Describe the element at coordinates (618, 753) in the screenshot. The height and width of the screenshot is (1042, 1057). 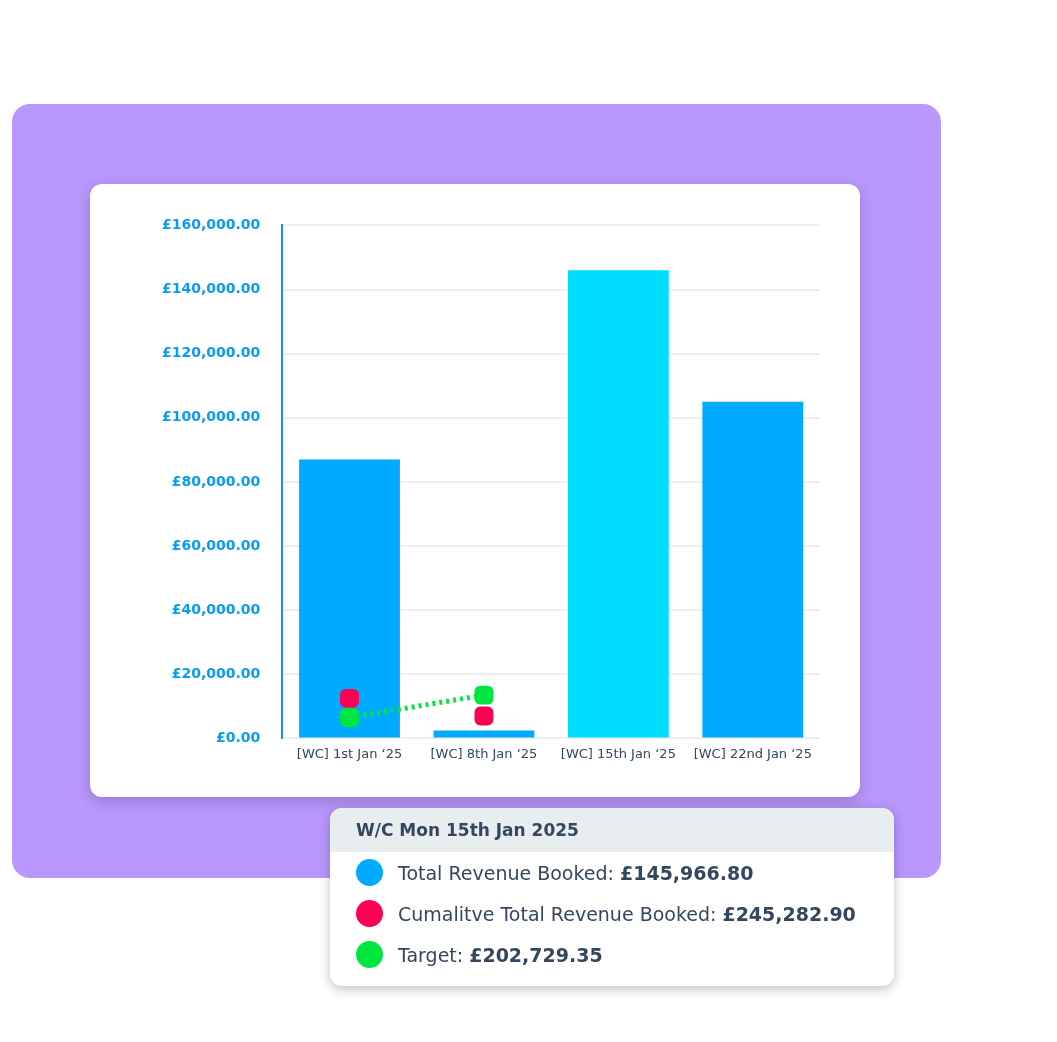
I see `x-tick-label: [WC] 15th Jan ‘25` at that location.